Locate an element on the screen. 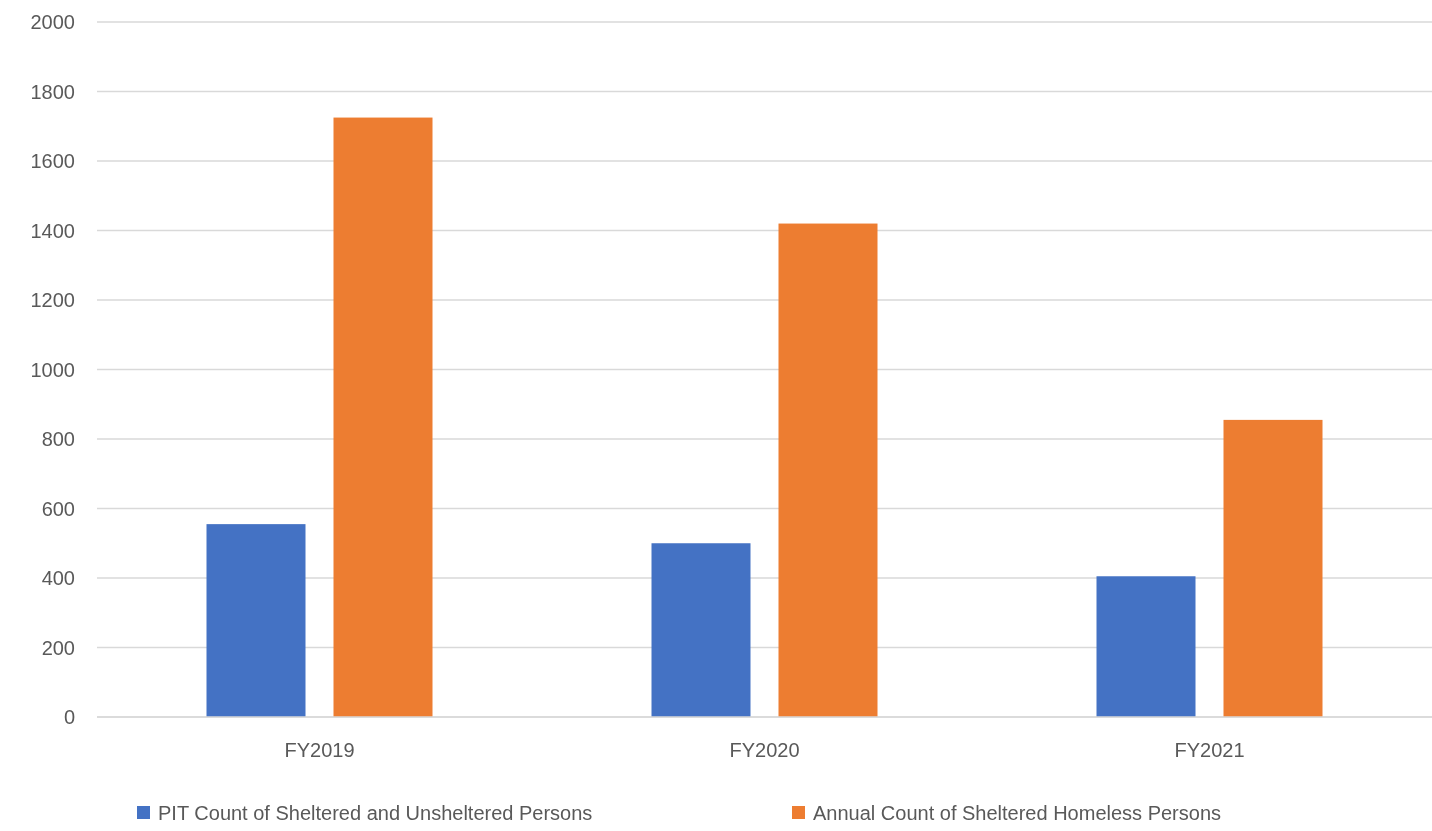  y-tick-label: 0 is located at coordinates (69, 717).